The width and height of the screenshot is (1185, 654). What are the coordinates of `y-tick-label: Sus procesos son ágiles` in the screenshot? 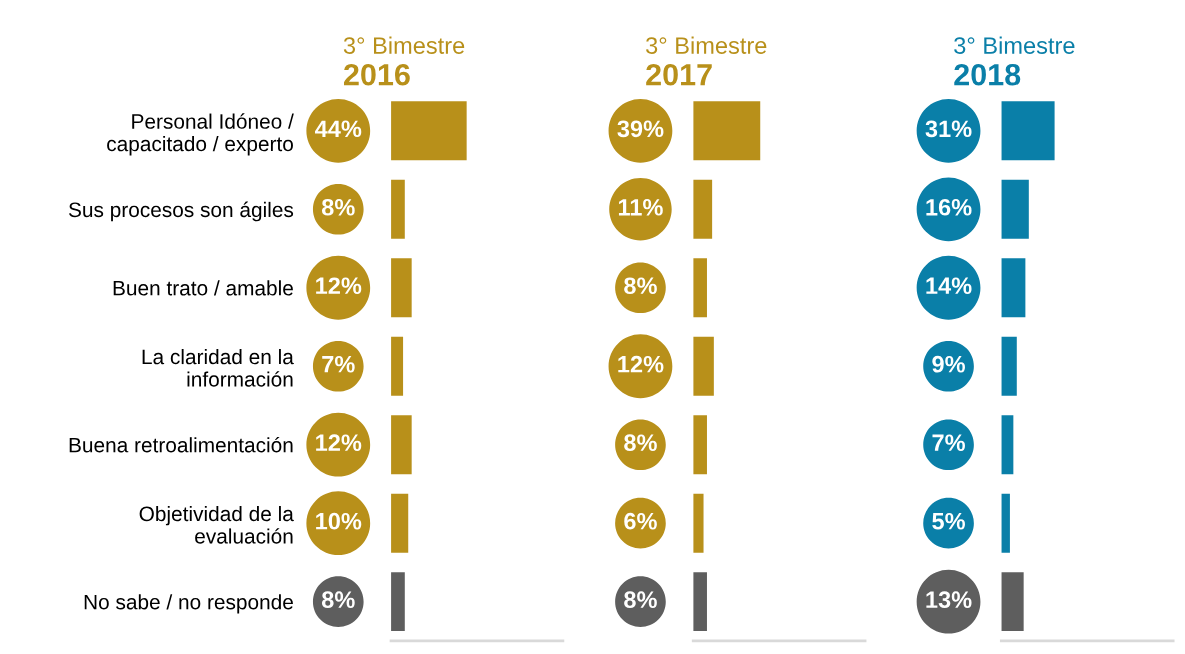 It's located at (181, 211).